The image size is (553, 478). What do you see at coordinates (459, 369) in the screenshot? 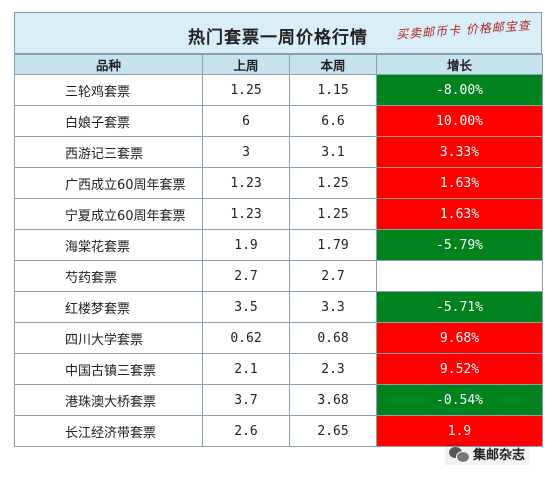
I see `cell-change: 9.52%` at bounding box center [459, 369].